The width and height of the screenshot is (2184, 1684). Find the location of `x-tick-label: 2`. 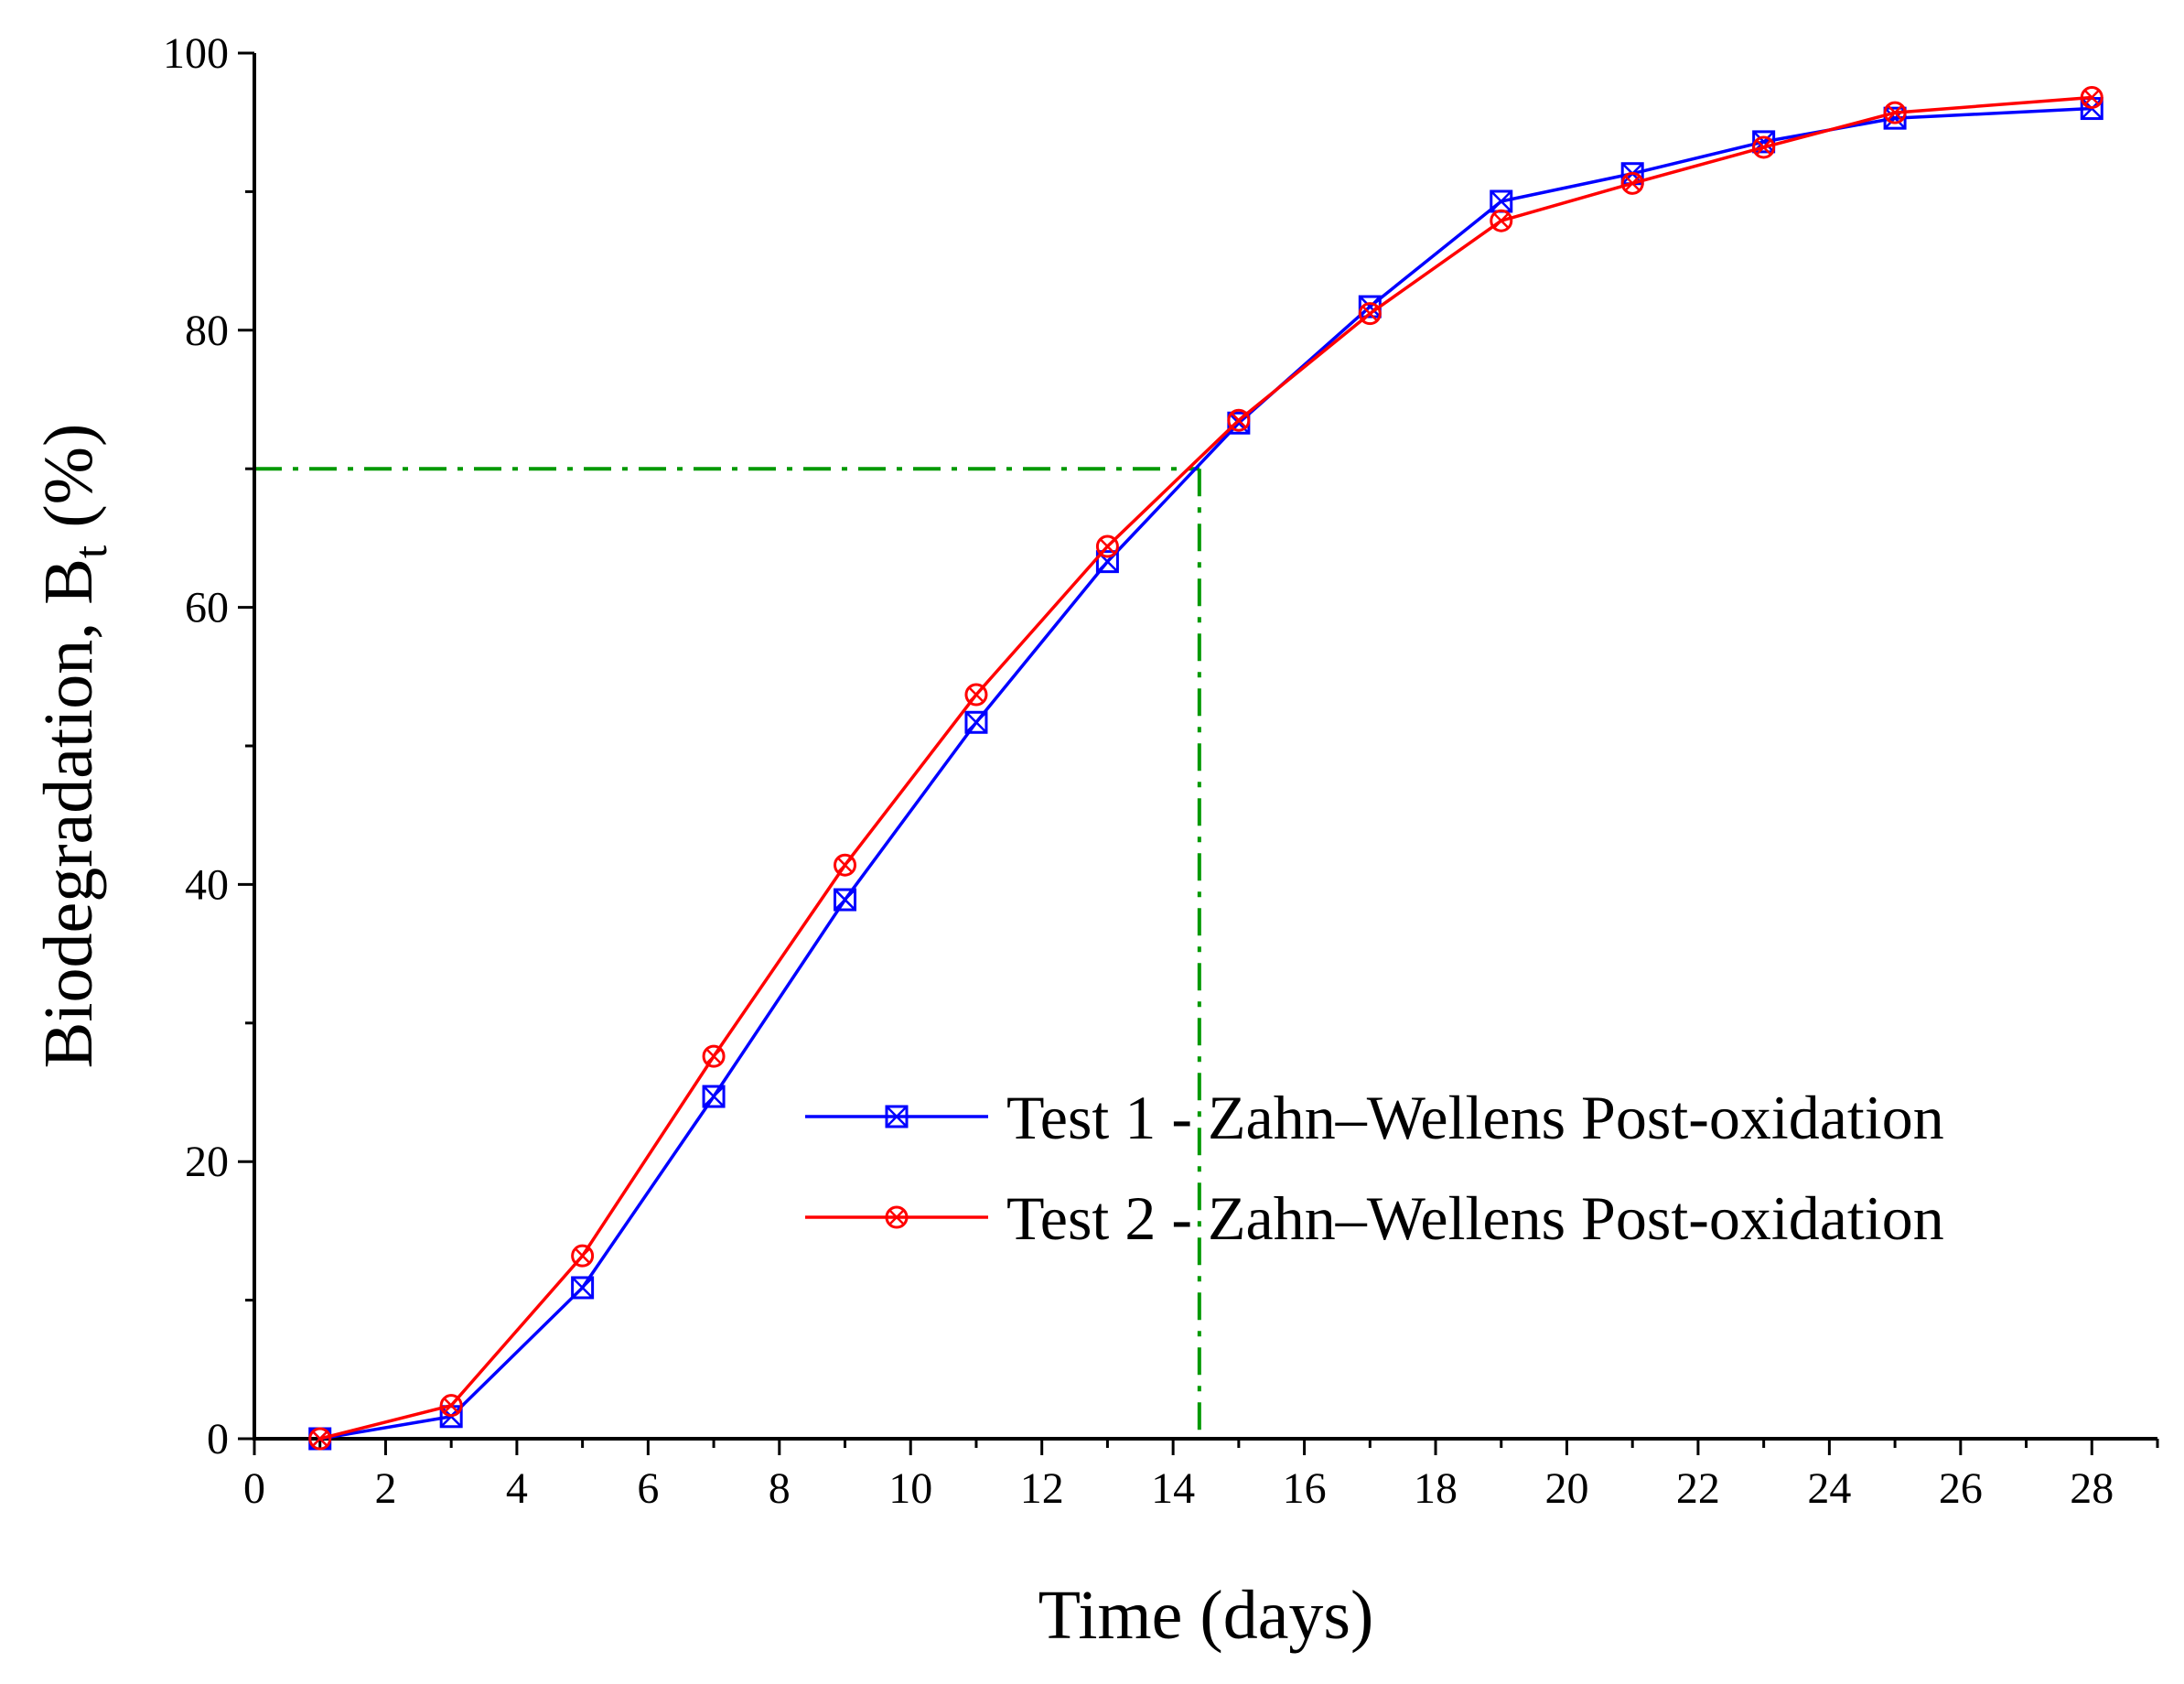

x-tick-label: 2 is located at coordinates (385, 1489).